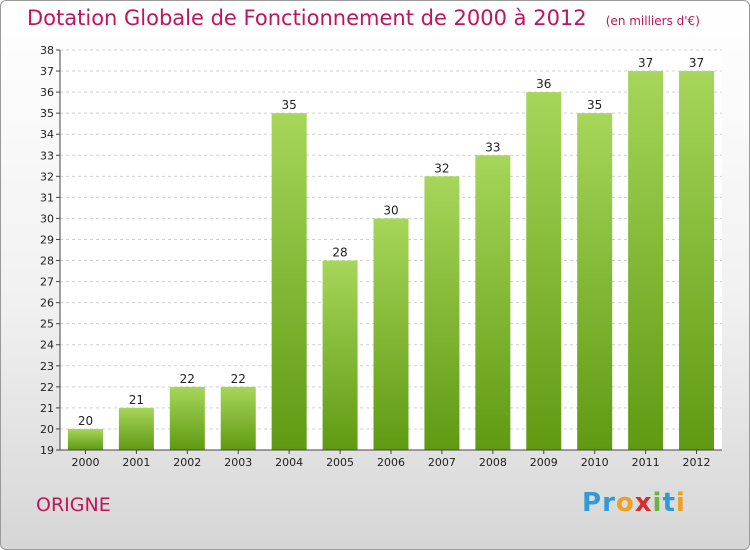 The image size is (750, 550). What do you see at coordinates (493, 462) in the screenshot?
I see `x-tick-label: 2008` at bounding box center [493, 462].